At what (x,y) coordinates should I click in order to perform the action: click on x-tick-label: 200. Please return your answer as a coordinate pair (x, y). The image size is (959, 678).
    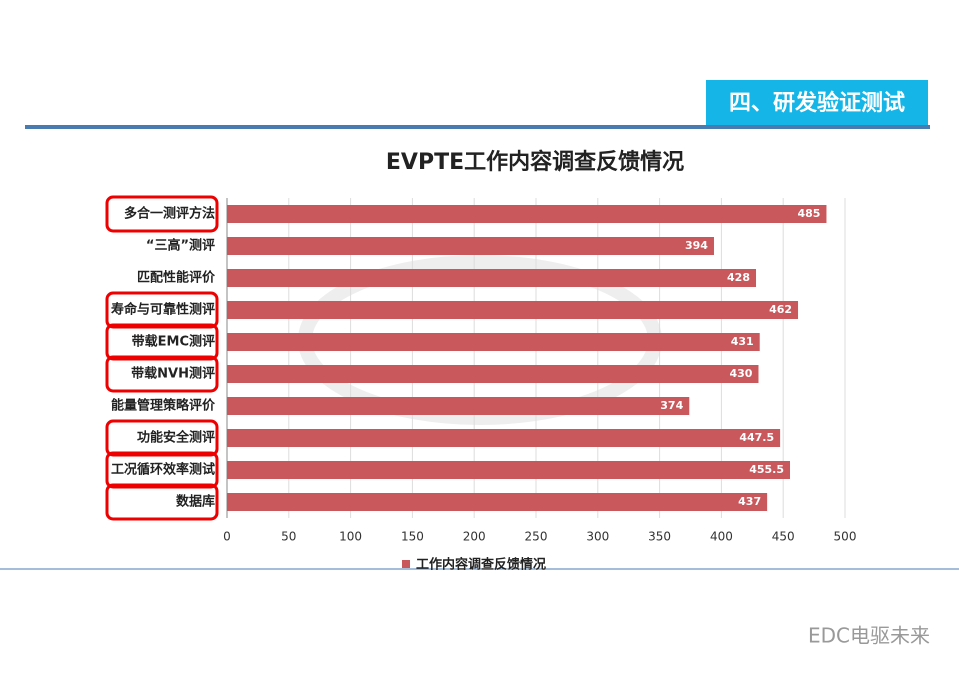
    Looking at the image, I should click on (474, 537).